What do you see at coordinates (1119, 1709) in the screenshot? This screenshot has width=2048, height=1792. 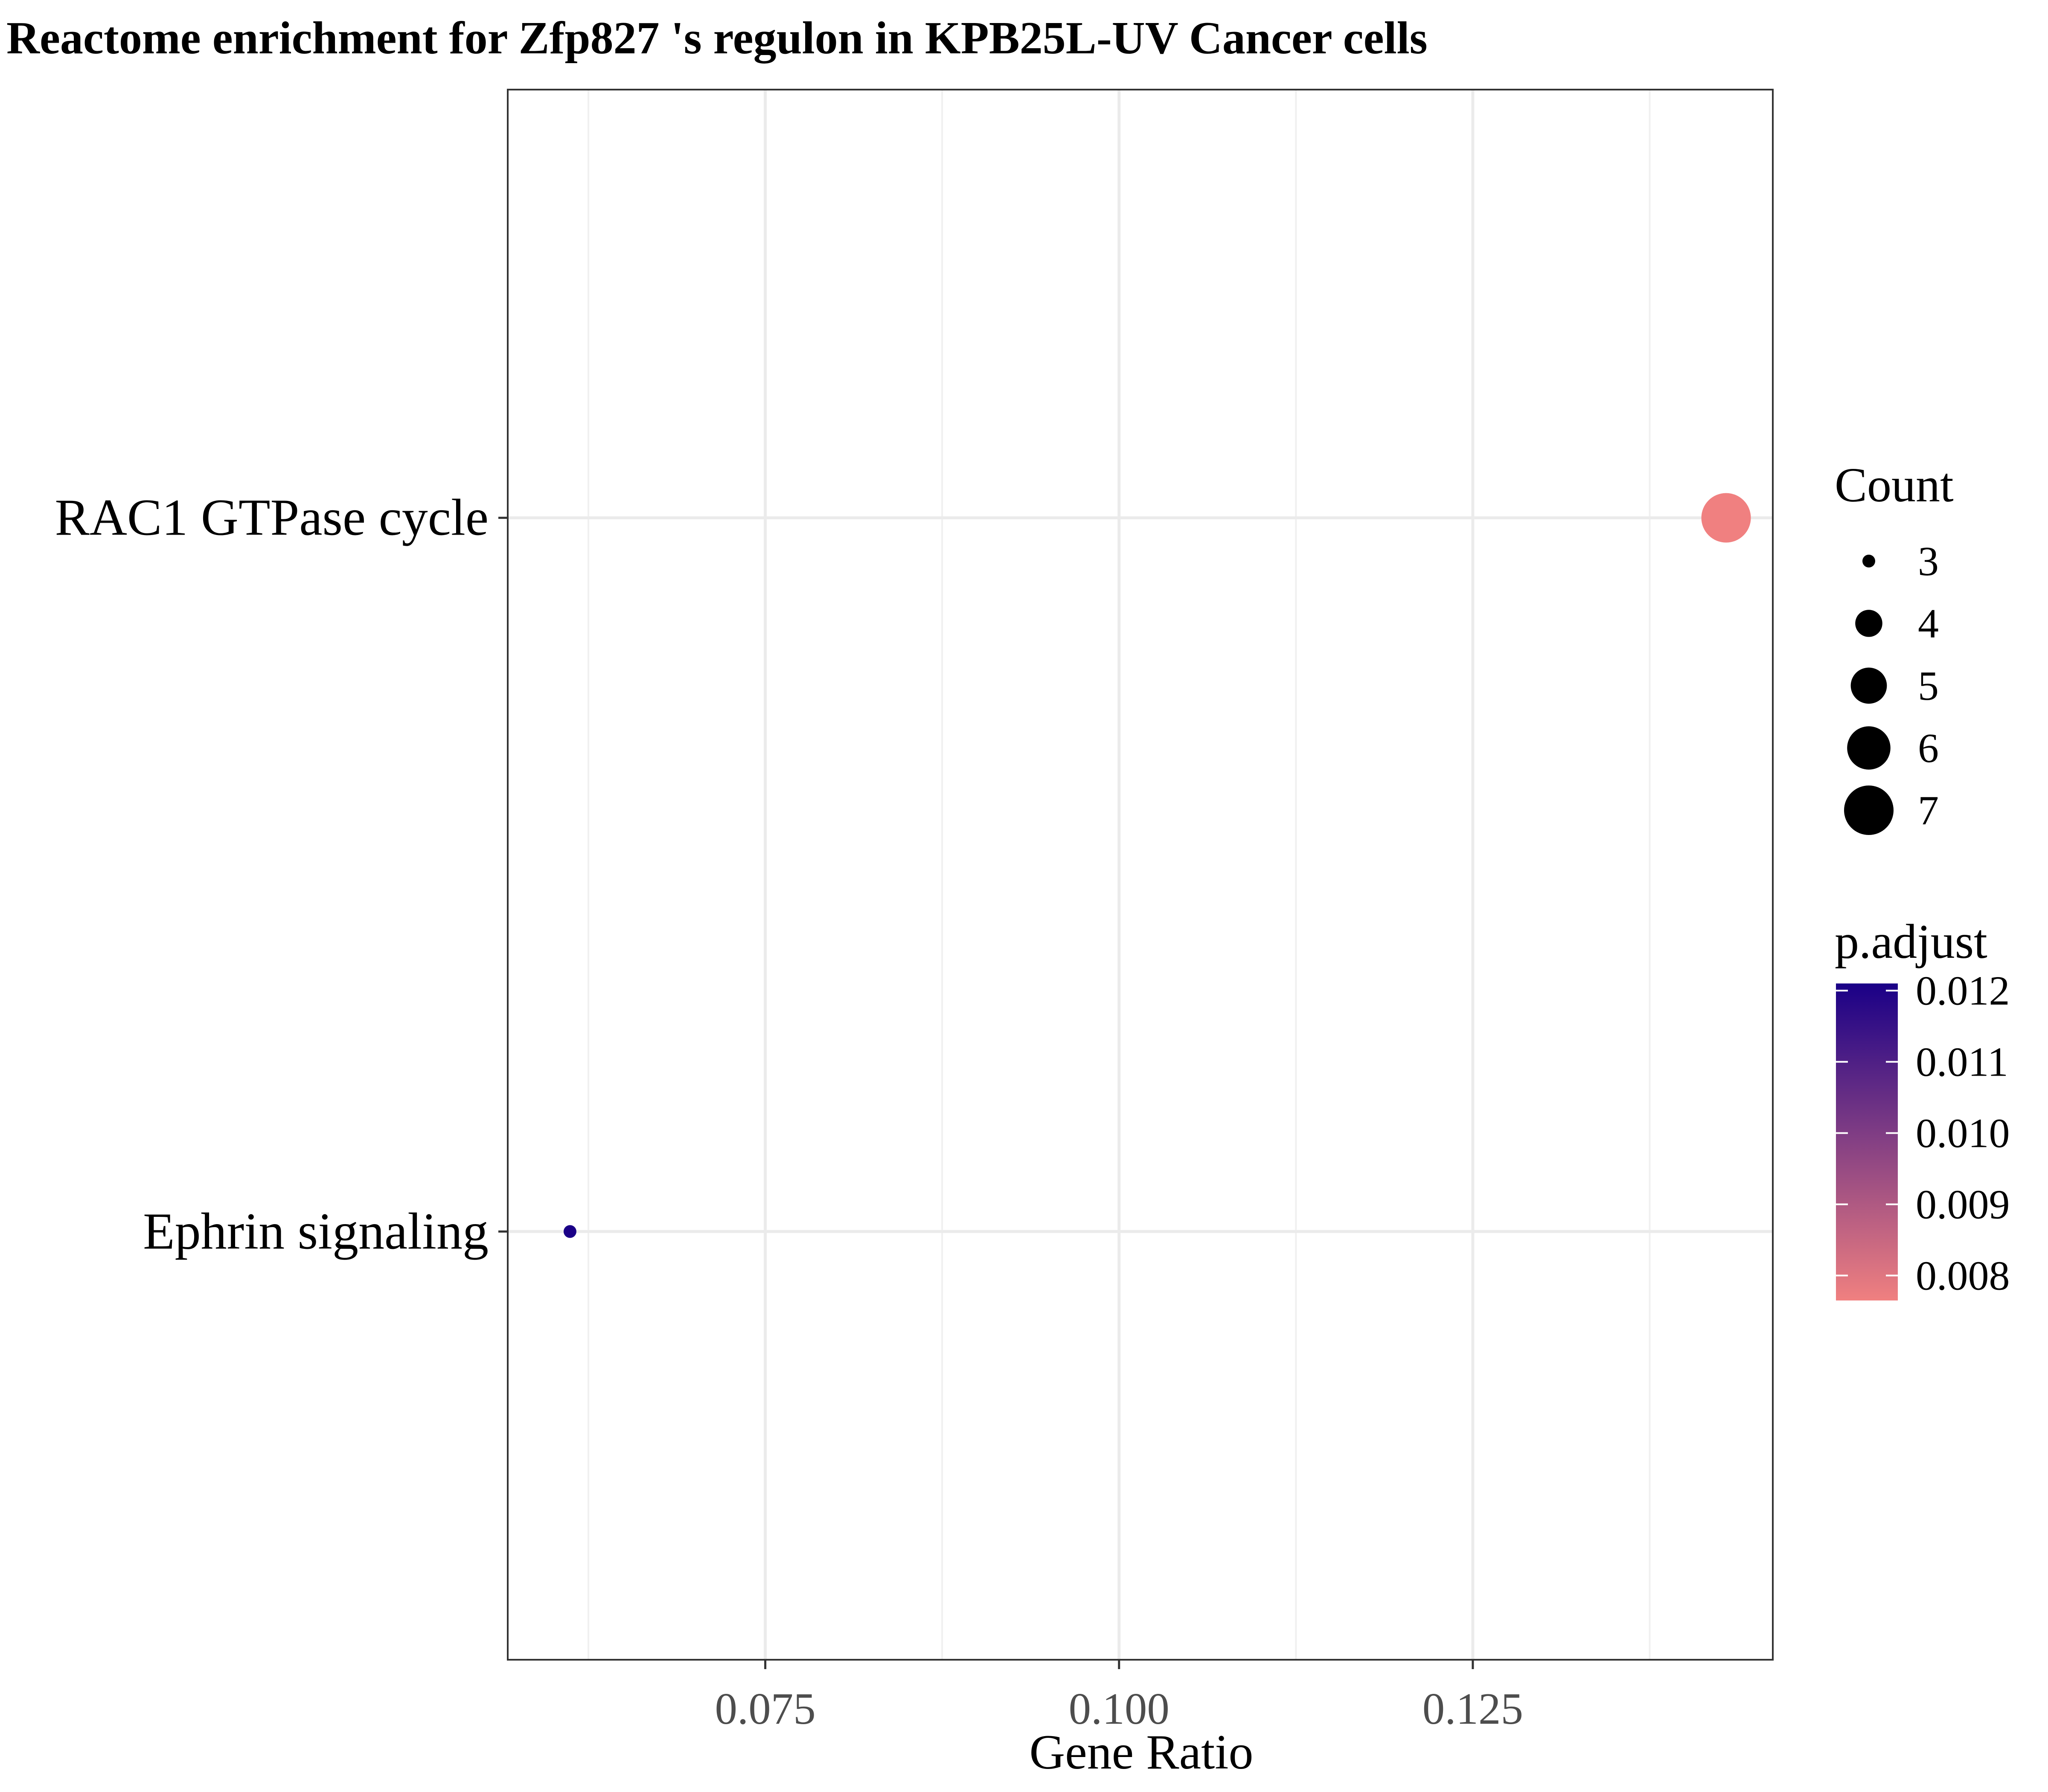 I see `x-tick-label: 0.100` at bounding box center [1119, 1709].